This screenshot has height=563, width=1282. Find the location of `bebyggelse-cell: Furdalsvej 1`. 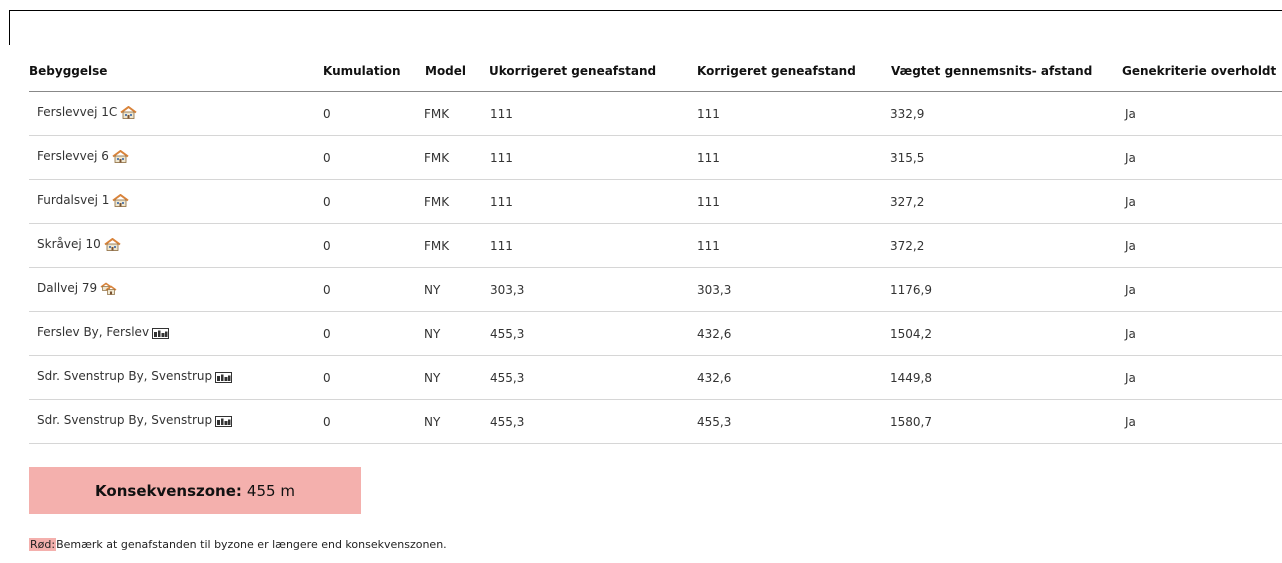

bebyggelse-cell: Furdalsvej 1 is located at coordinates (161, 201).